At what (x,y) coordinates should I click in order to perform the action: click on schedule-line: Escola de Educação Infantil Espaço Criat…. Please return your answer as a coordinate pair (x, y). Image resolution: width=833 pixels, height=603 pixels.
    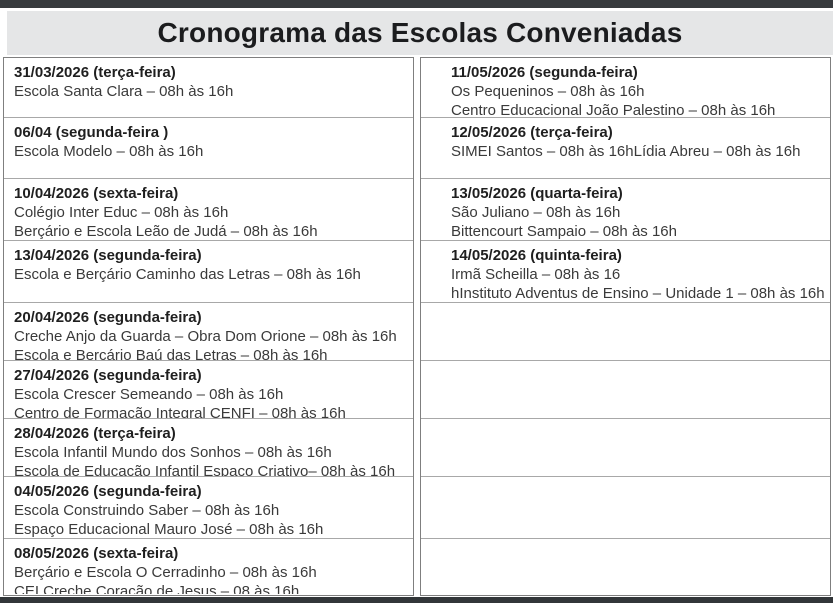
    Looking at the image, I should click on (205, 469).